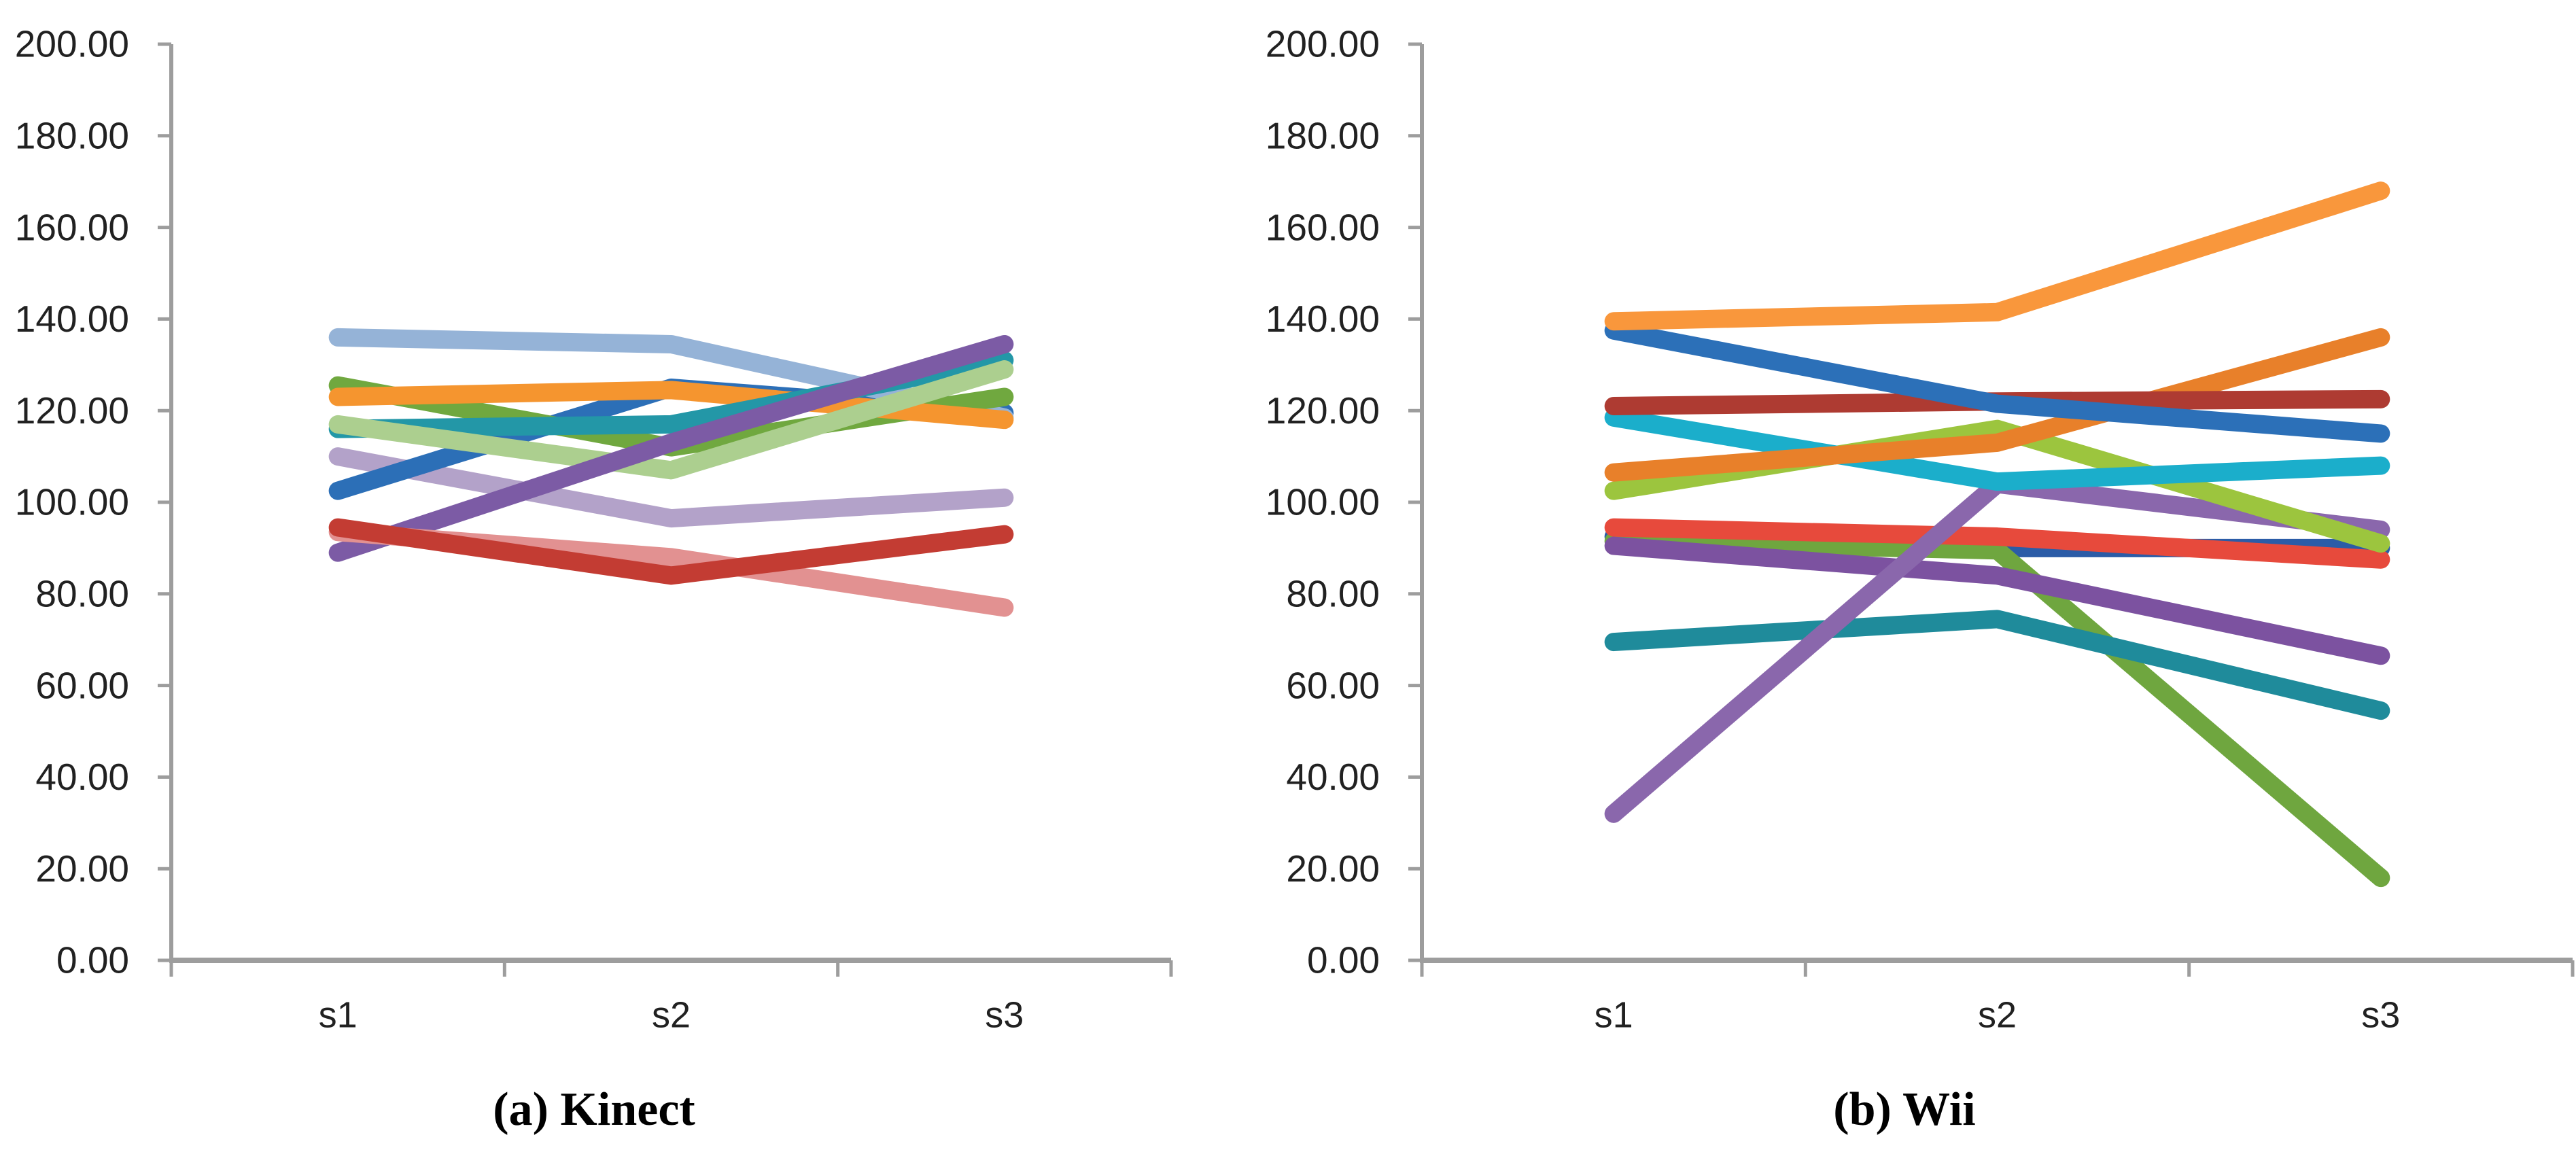  What do you see at coordinates (594, 1109) in the screenshot?
I see `chart-title-kinect: (a) Kinect` at bounding box center [594, 1109].